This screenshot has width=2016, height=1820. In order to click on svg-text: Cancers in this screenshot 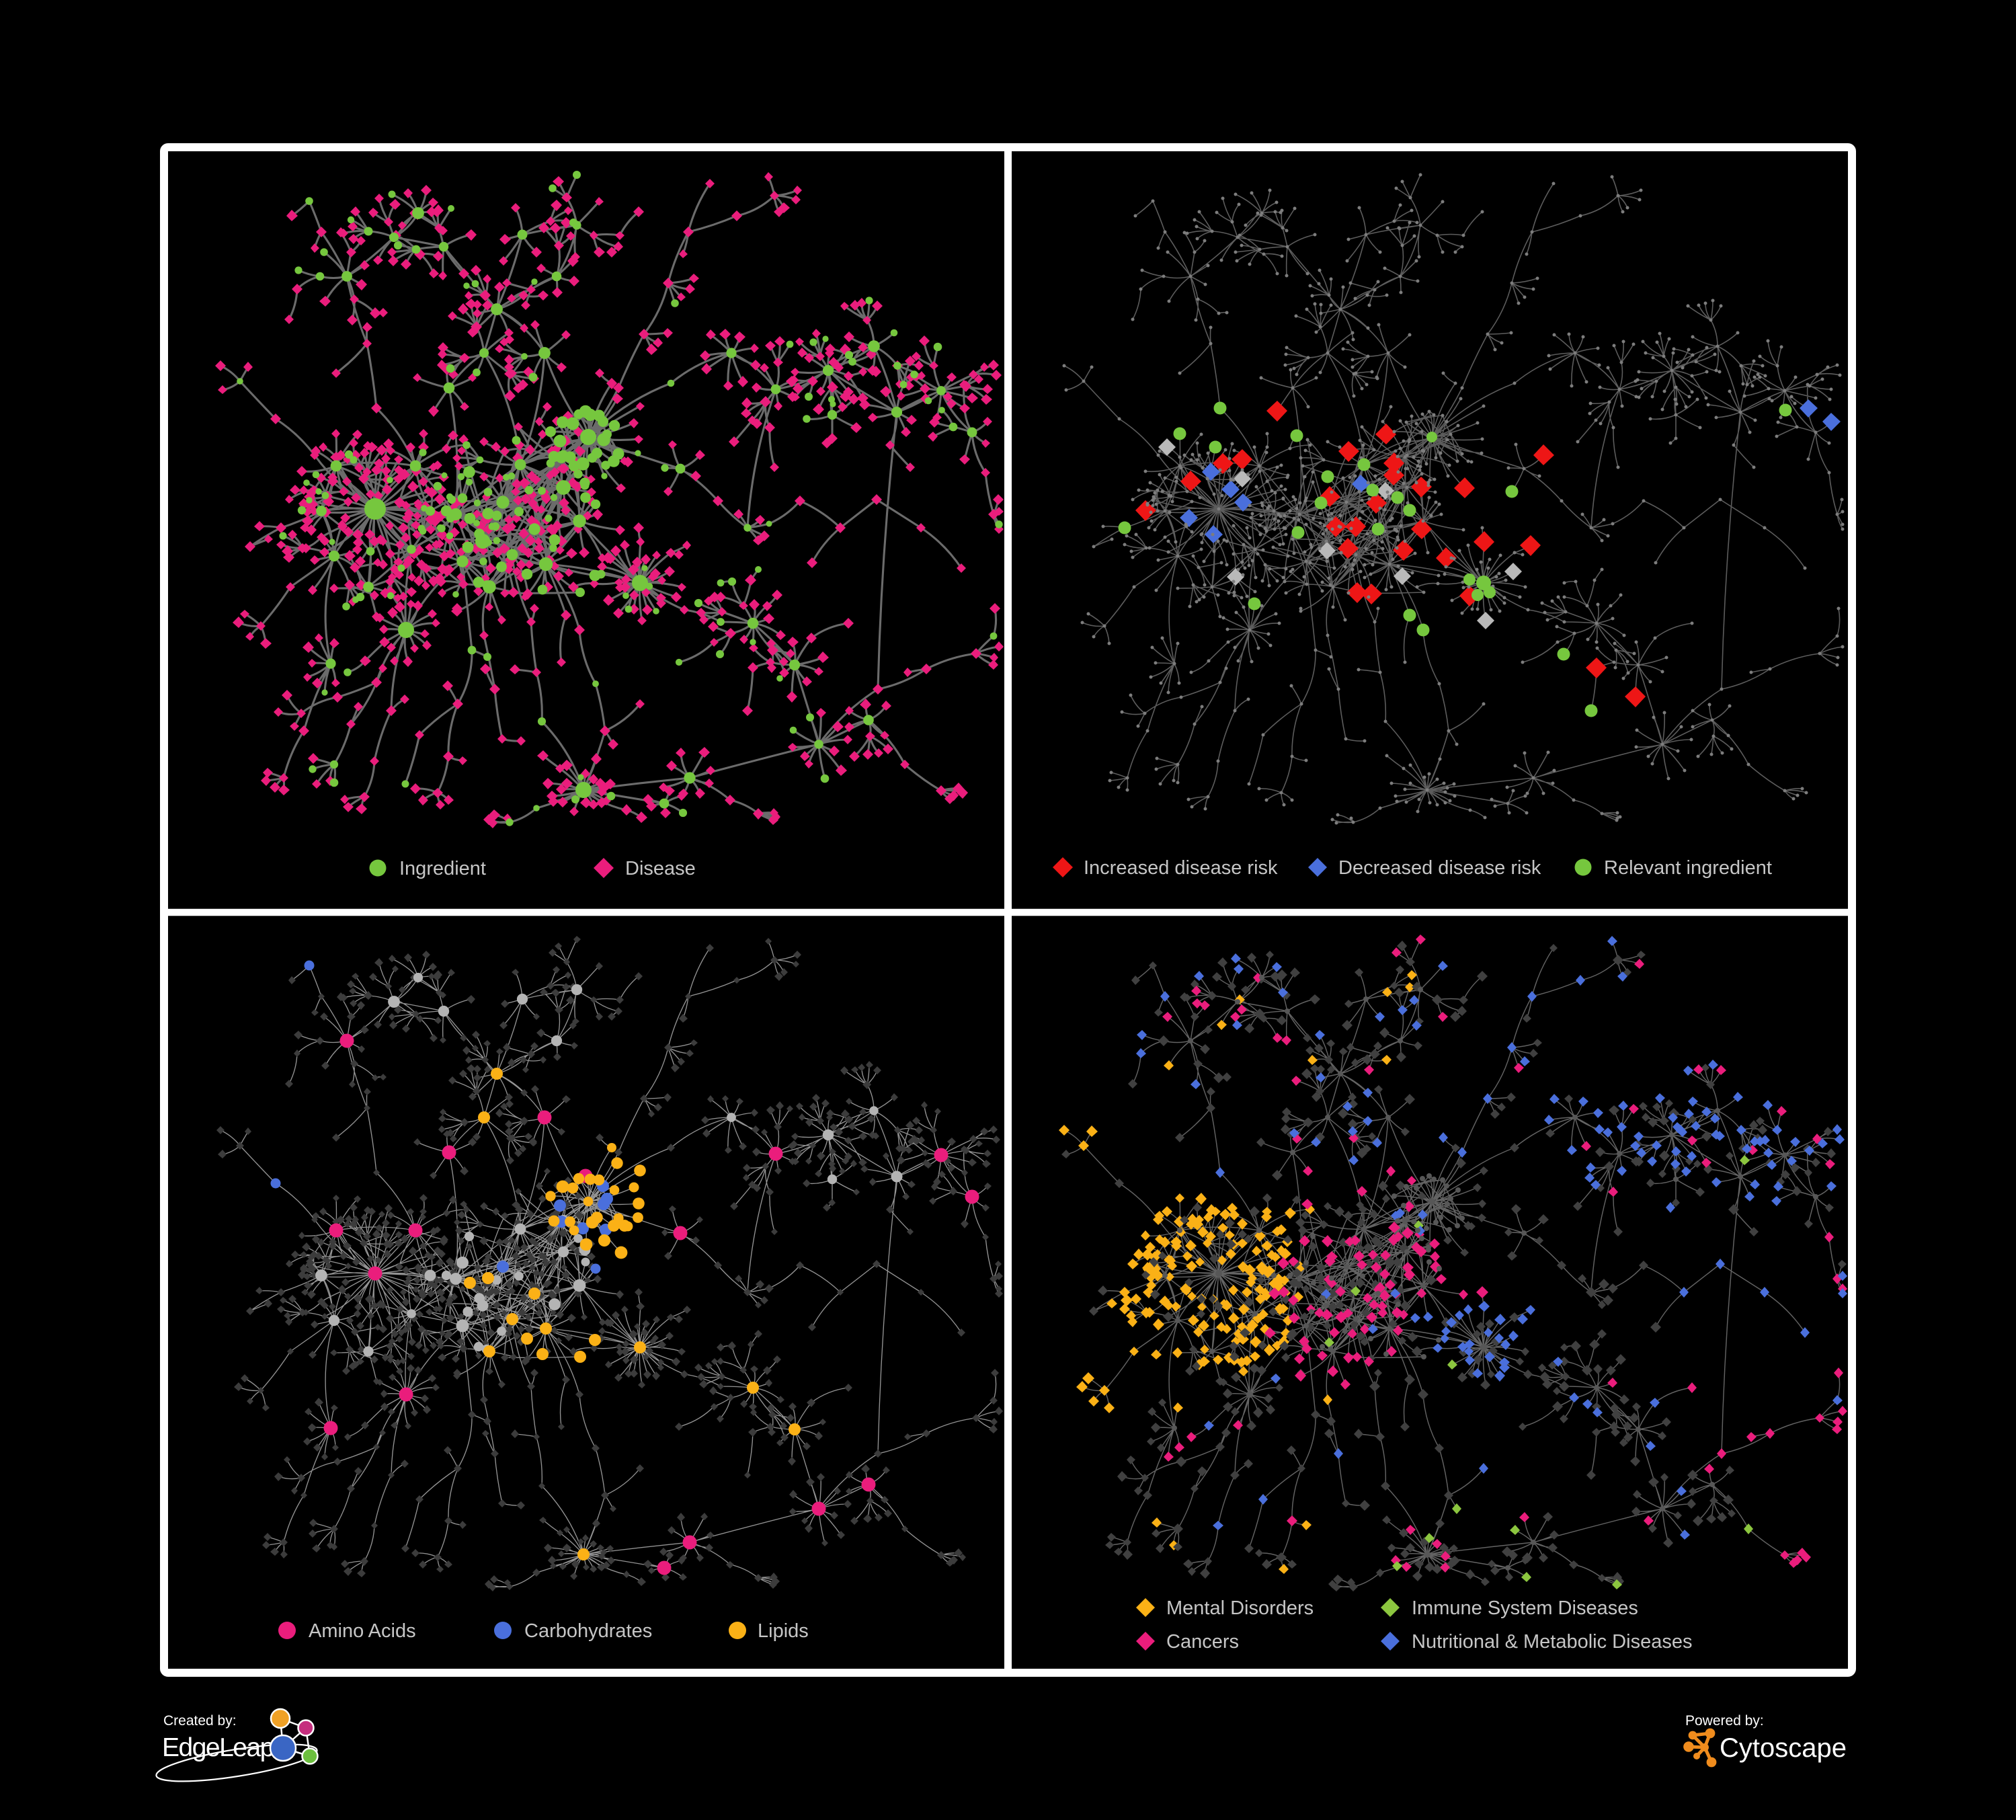, I will do `click(1202, 1642)`.